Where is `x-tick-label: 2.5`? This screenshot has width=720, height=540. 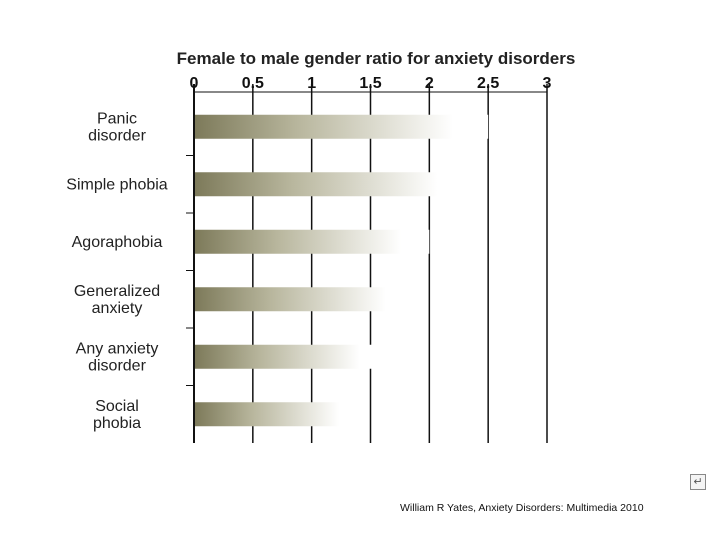 x-tick-label: 2.5 is located at coordinates (488, 83).